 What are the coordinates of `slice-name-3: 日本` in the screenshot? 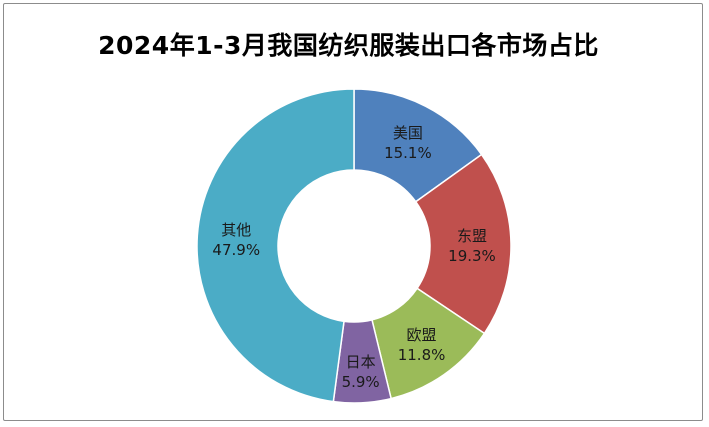 It's located at (361, 362).